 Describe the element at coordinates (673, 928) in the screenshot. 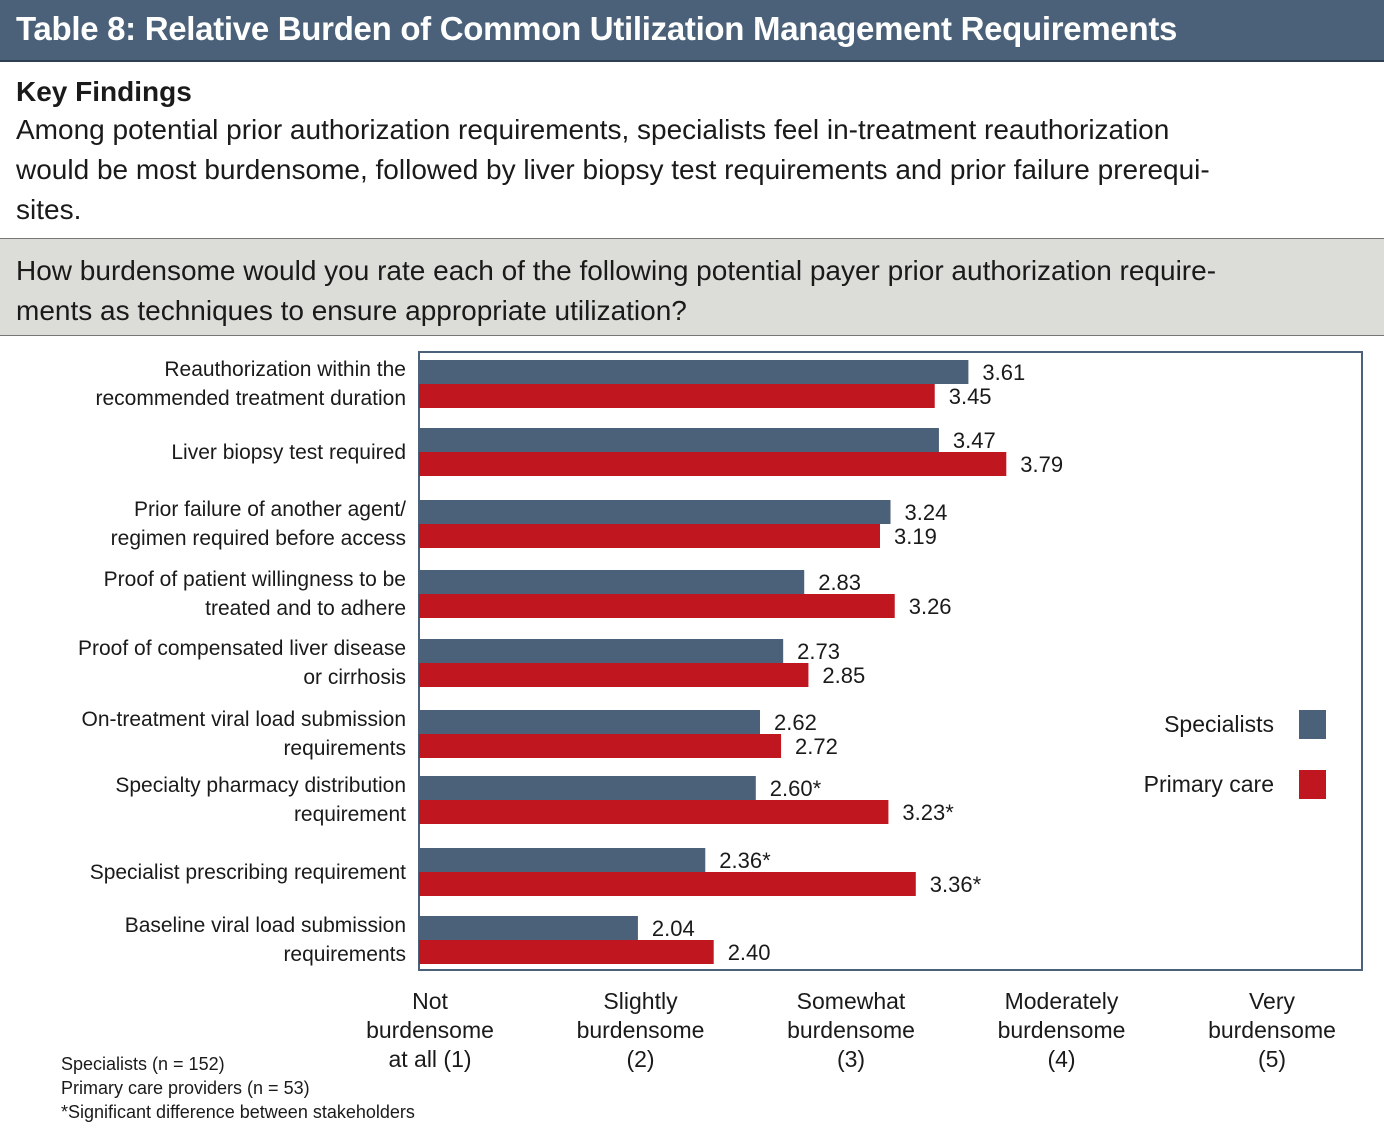

I see `data-label-specialists: 2.04` at that location.